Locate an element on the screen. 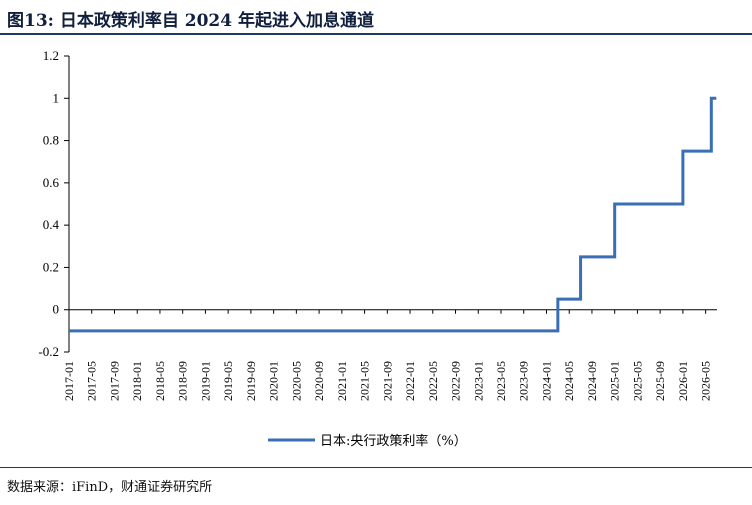 This screenshot has width=752, height=505. x-tick-label: 2017-09 is located at coordinates (114, 381).